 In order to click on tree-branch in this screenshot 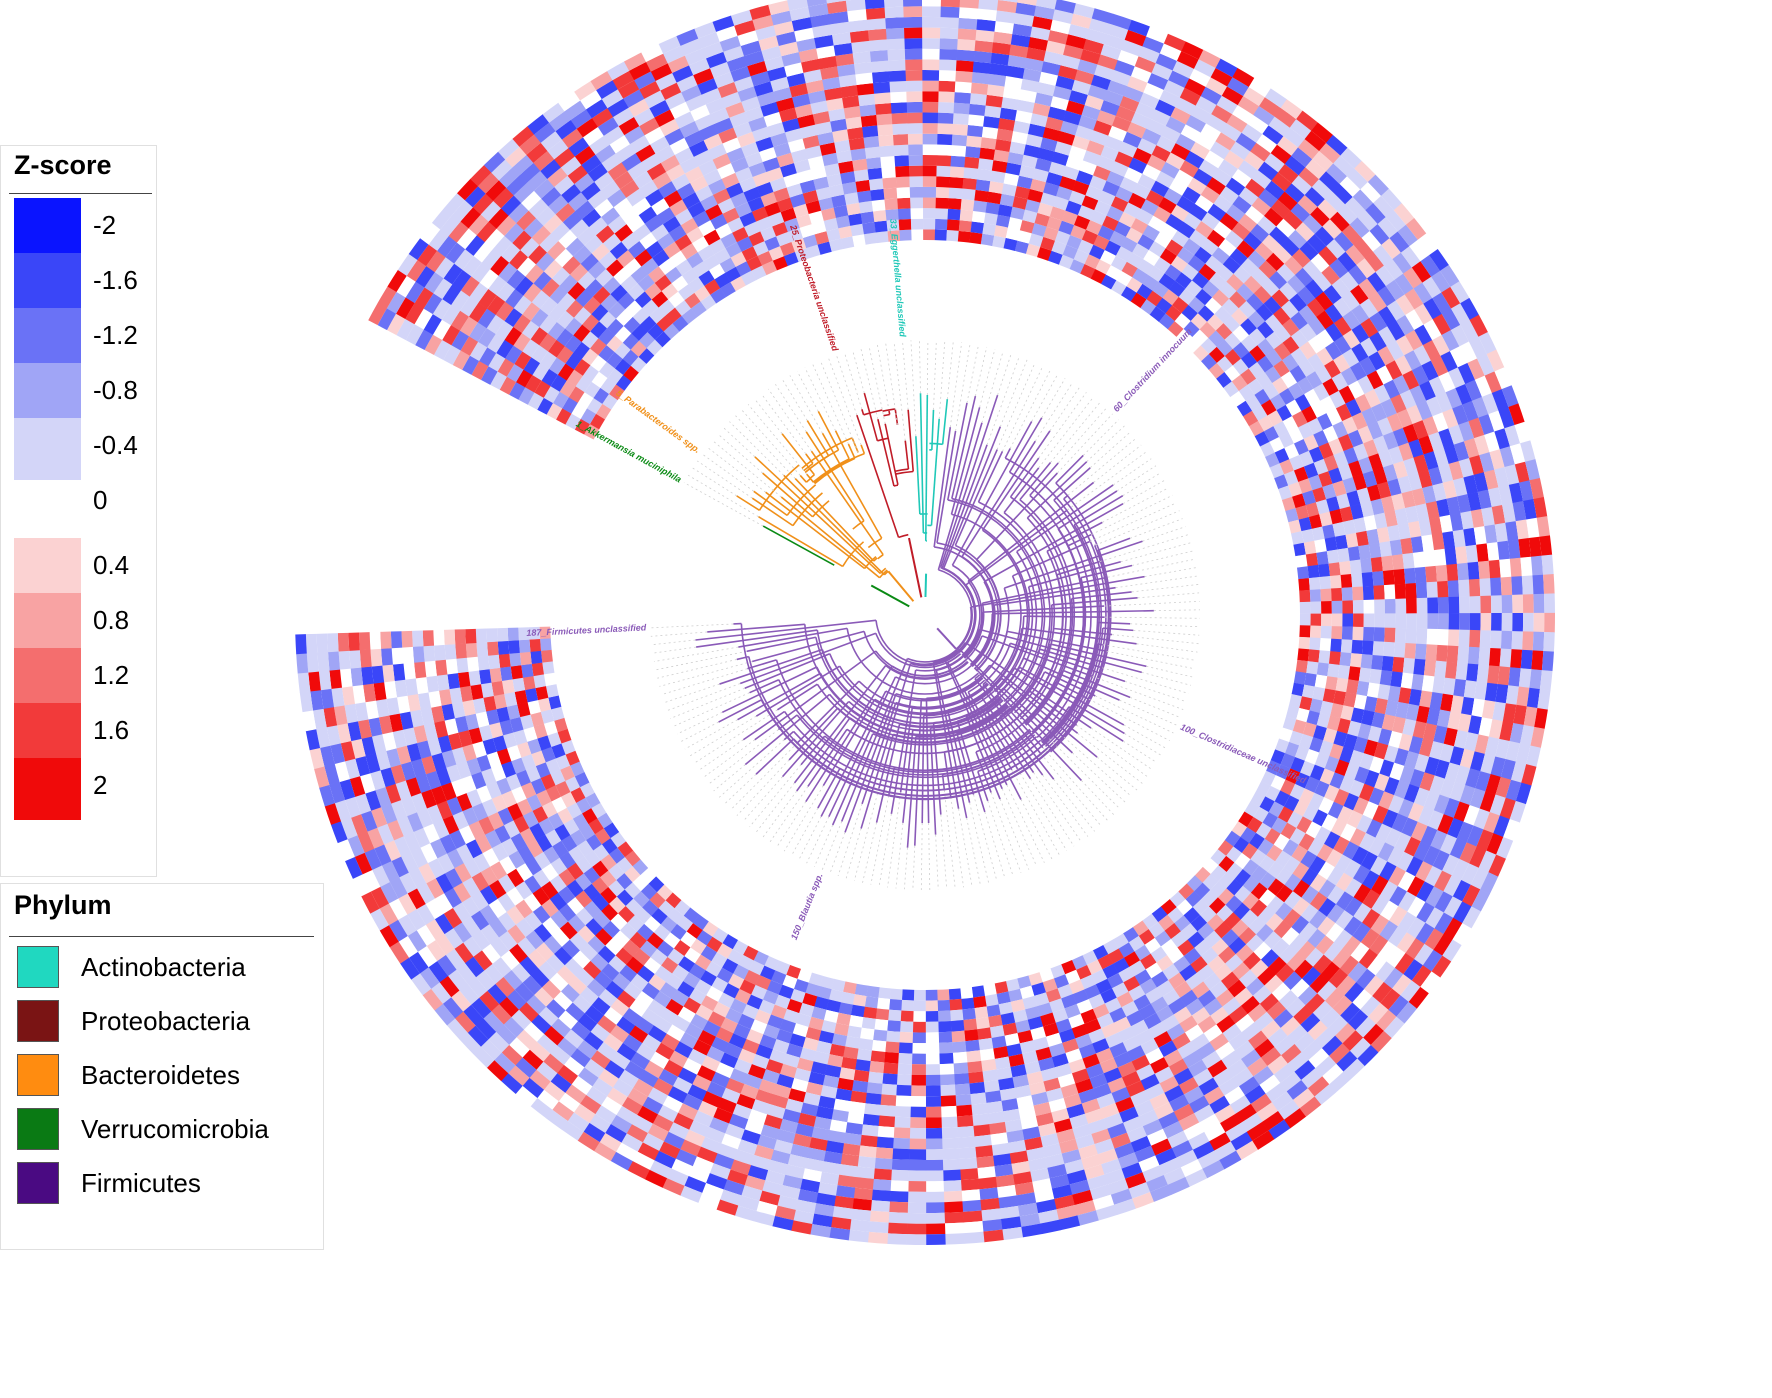, I will do `click(1044, 479)`.